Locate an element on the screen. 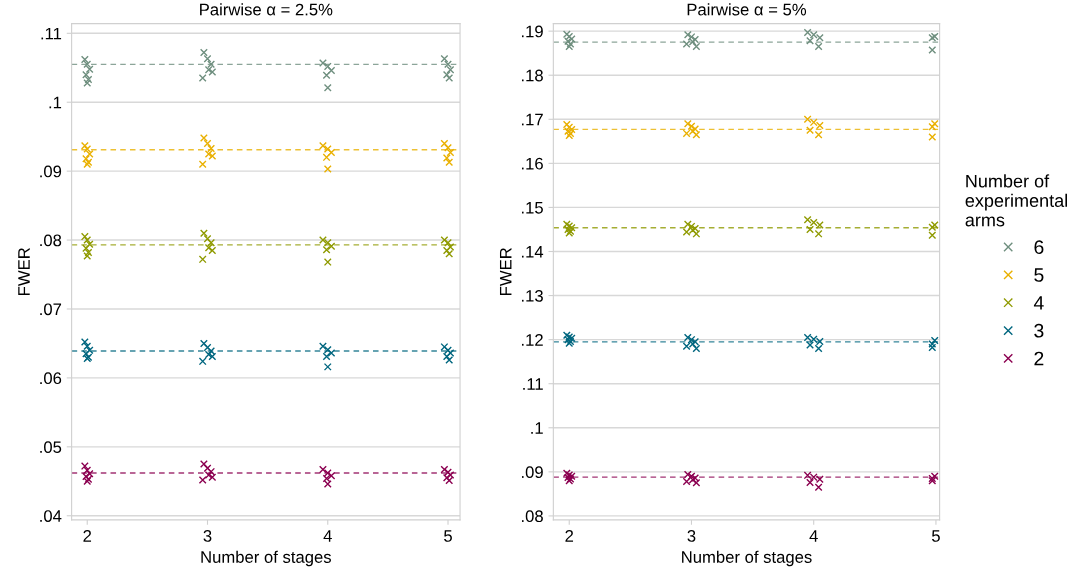 Image resolution: width=1085 pixels, height=577 pixels. chart-title: Pairwise α = 2.5% is located at coordinates (266, 9).